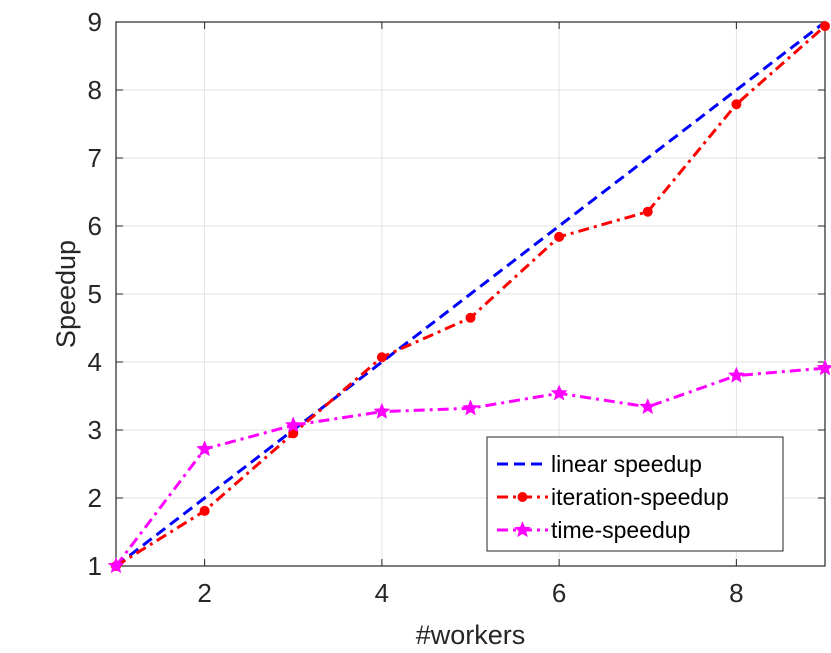 The height and width of the screenshot is (653, 831). I want to click on y-tick-label: 8, so click(95, 90).